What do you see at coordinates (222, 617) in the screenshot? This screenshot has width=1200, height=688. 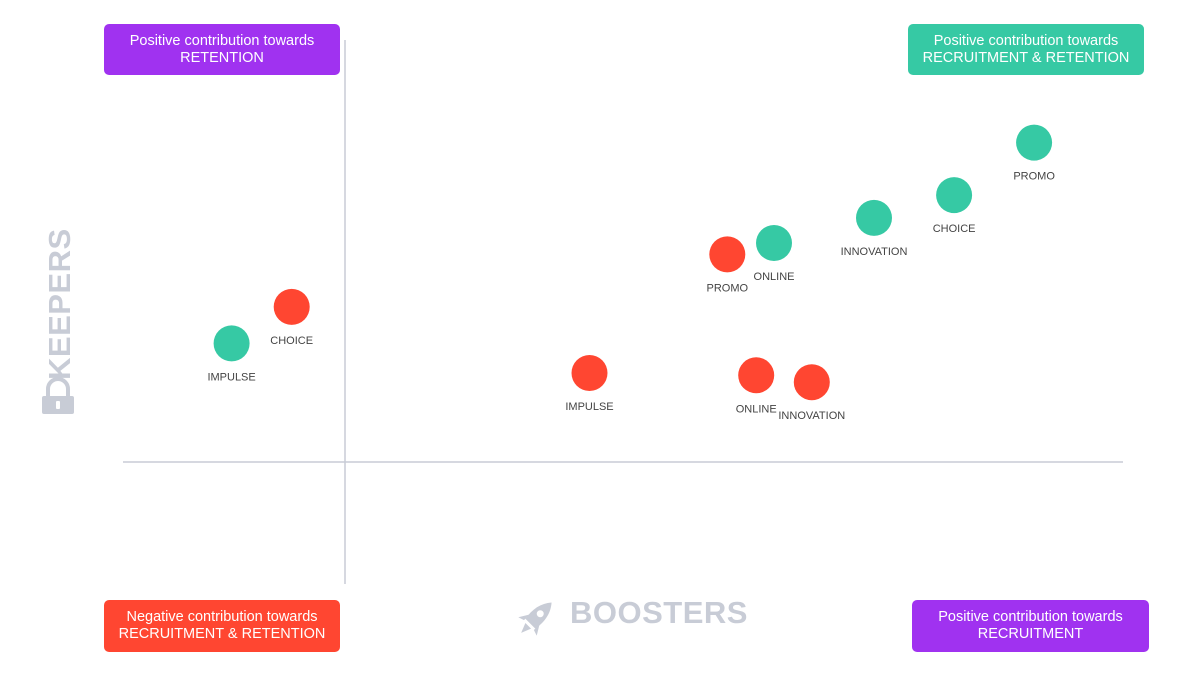 I see `badge-line1: Negative contribution towards` at bounding box center [222, 617].